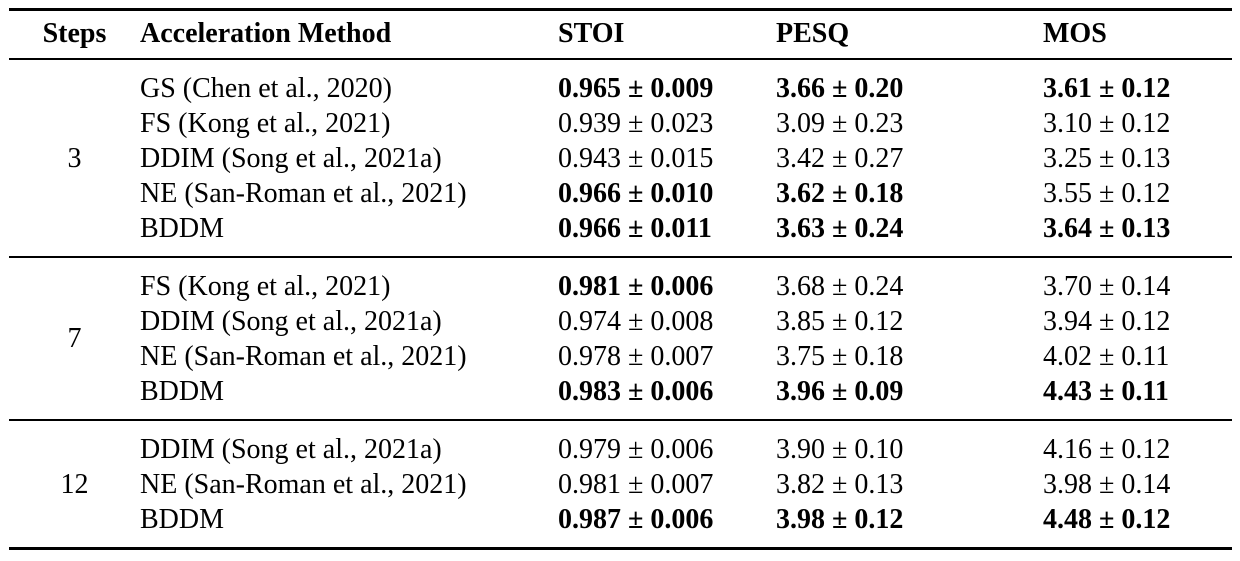 This screenshot has width=1240, height=561. Describe the element at coordinates (636, 519) in the screenshot. I see `stoi-cell: 0.987 ± 0.006` at that location.